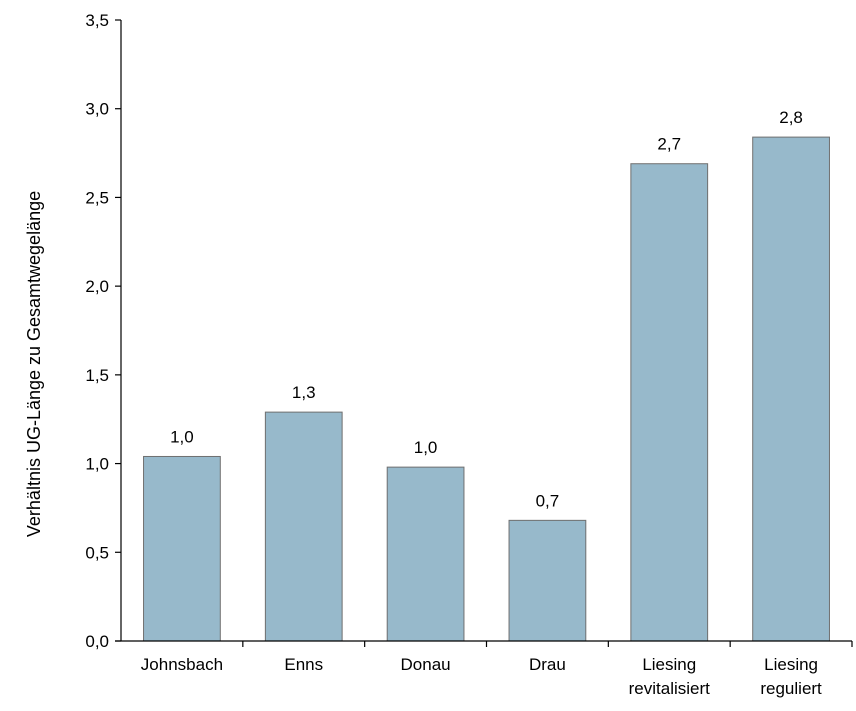 Image resolution: width=856 pixels, height=711 pixels. I want to click on y-tick-label: 0,5, so click(97, 552).